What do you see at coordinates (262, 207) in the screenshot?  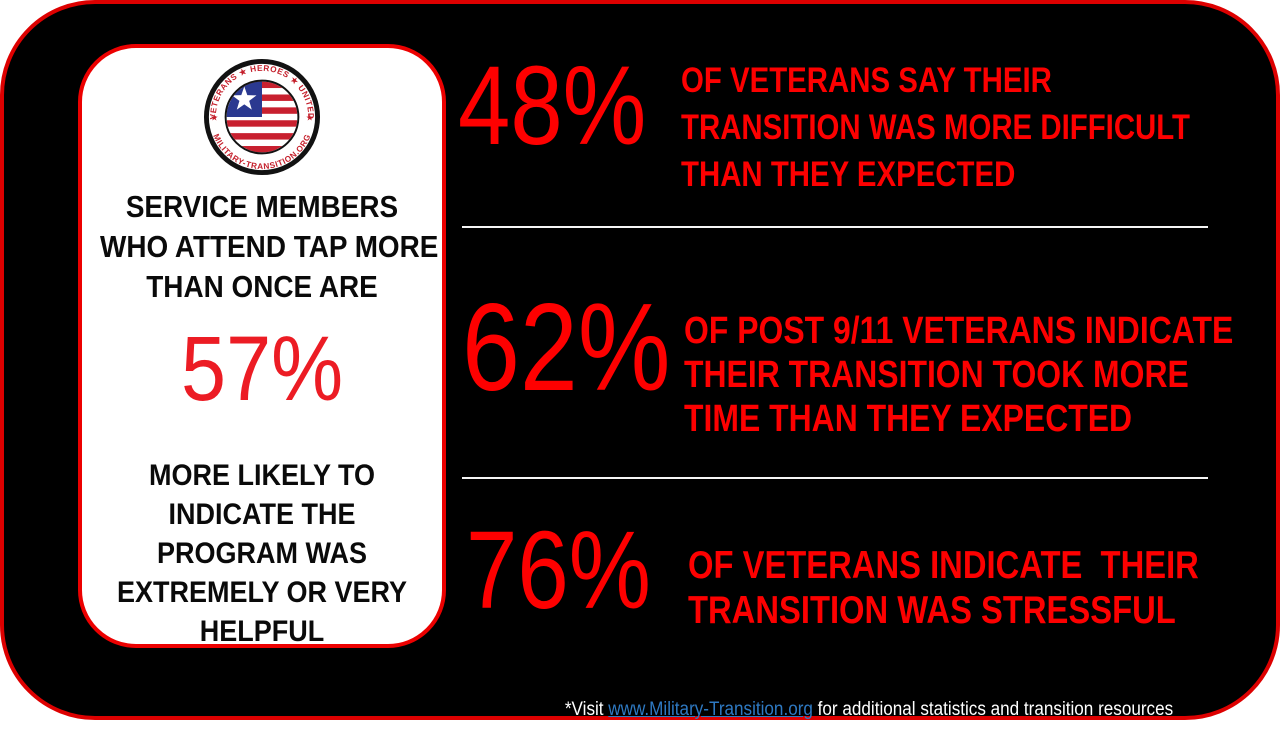 I see `card-heading-line: SERVICE MEMBERS` at bounding box center [262, 207].